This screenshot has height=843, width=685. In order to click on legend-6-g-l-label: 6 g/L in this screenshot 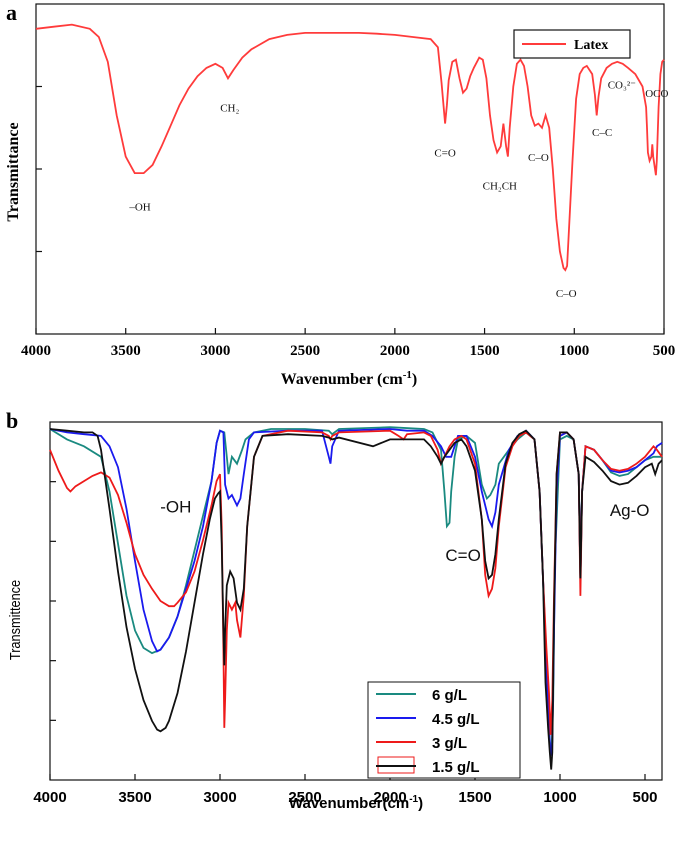, I will do `click(449, 695)`.